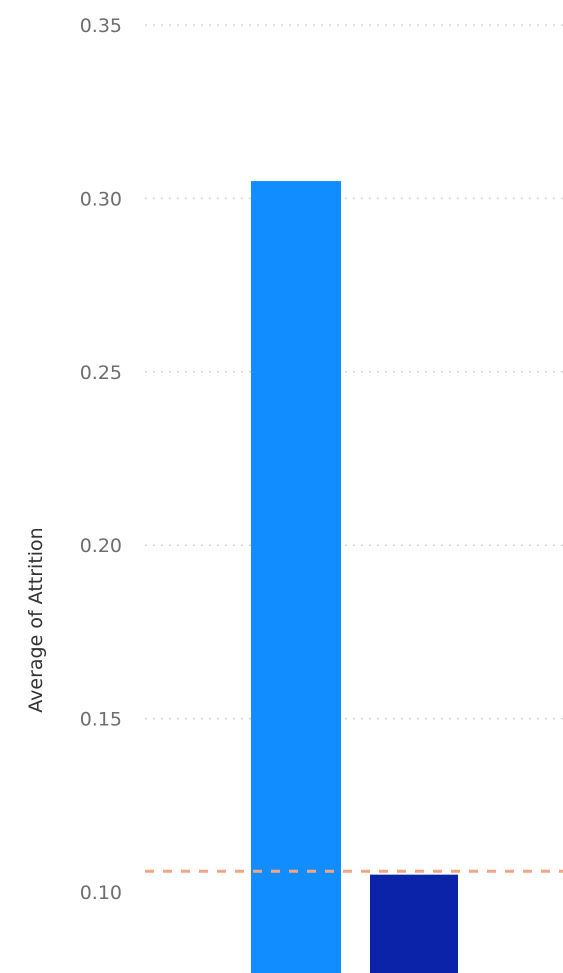 The image size is (563, 973). I want to click on y-tick-label: 0.30, so click(101, 199).